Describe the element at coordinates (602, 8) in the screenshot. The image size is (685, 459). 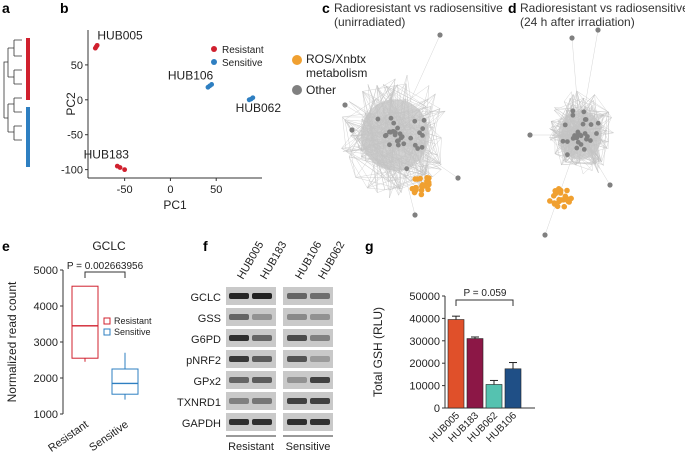
I see `network-d-title-line1: Radioresistant vs radiosensitive` at that location.